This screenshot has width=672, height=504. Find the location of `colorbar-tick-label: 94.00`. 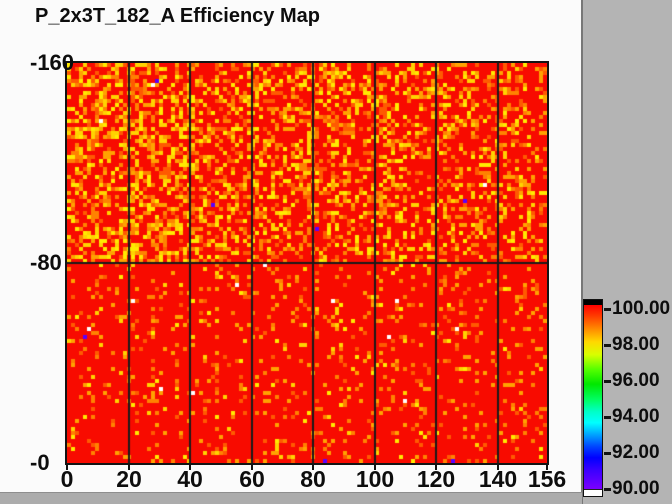

colorbar-tick-label: 94.00 is located at coordinates (636, 416).